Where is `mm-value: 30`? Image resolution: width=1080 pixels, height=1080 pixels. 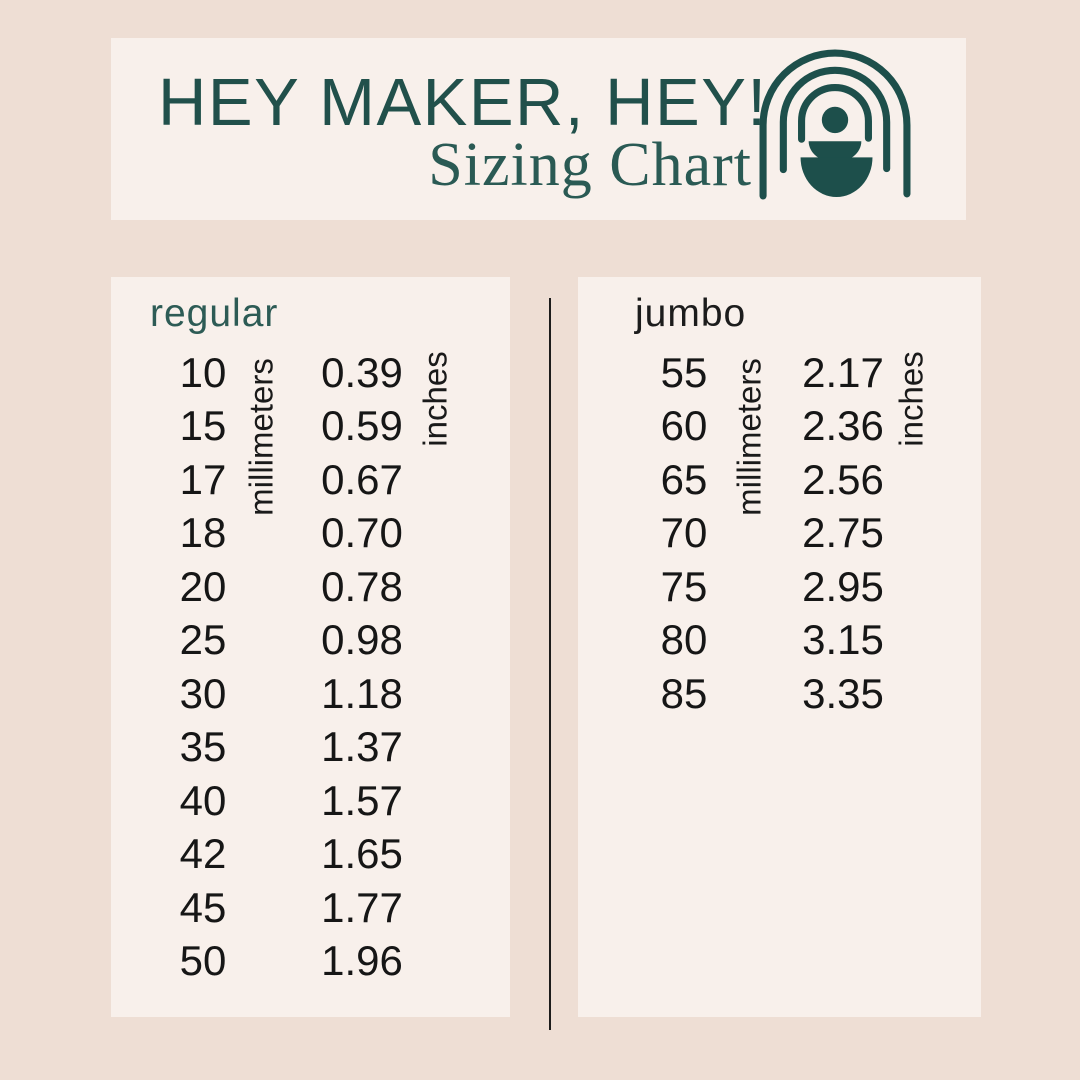 mm-value: 30 is located at coordinates (203, 693).